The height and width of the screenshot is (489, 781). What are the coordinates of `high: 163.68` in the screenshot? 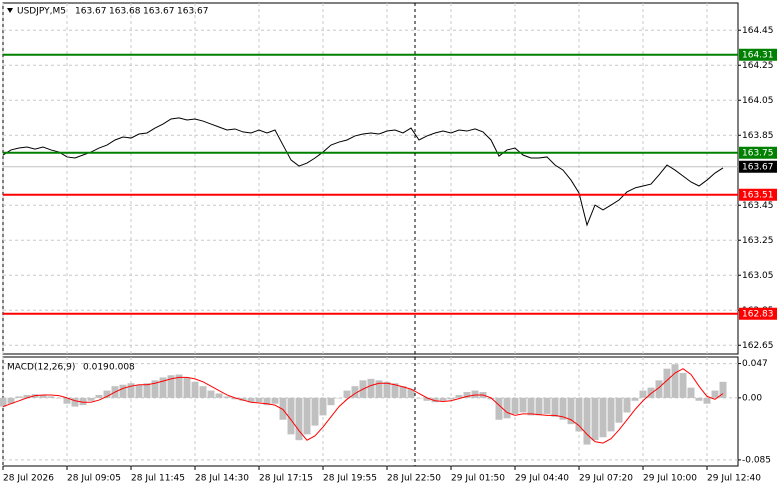 It's located at (125, 12).